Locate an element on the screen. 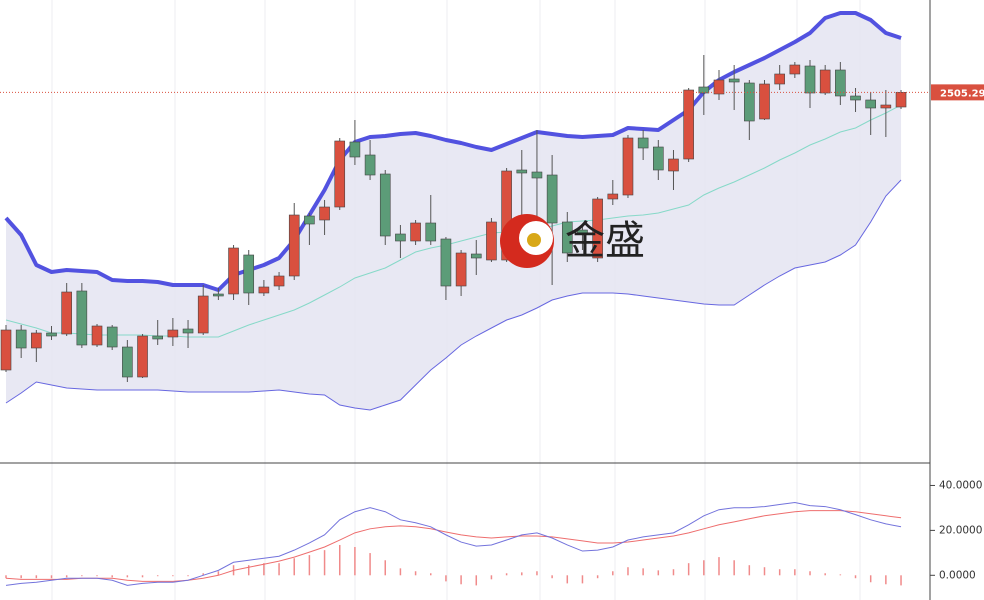  last-price-box is located at coordinates (957, 92).